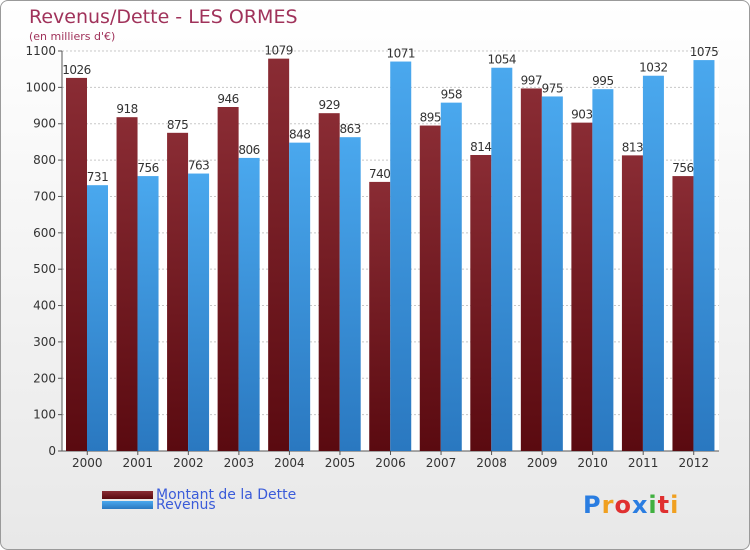 This screenshot has width=750, height=550. Describe the element at coordinates (52, 451) in the screenshot. I see `y-tick-label: 0` at that location.